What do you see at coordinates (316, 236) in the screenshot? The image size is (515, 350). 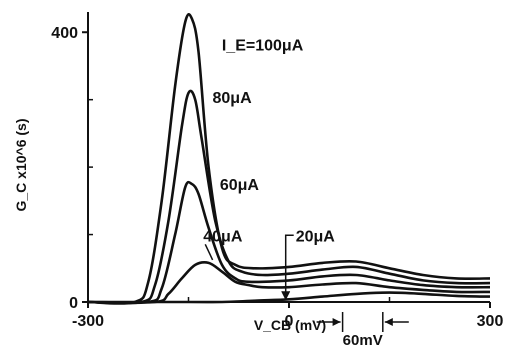 I see `series-label-4: 20μA` at bounding box center [316, 236].